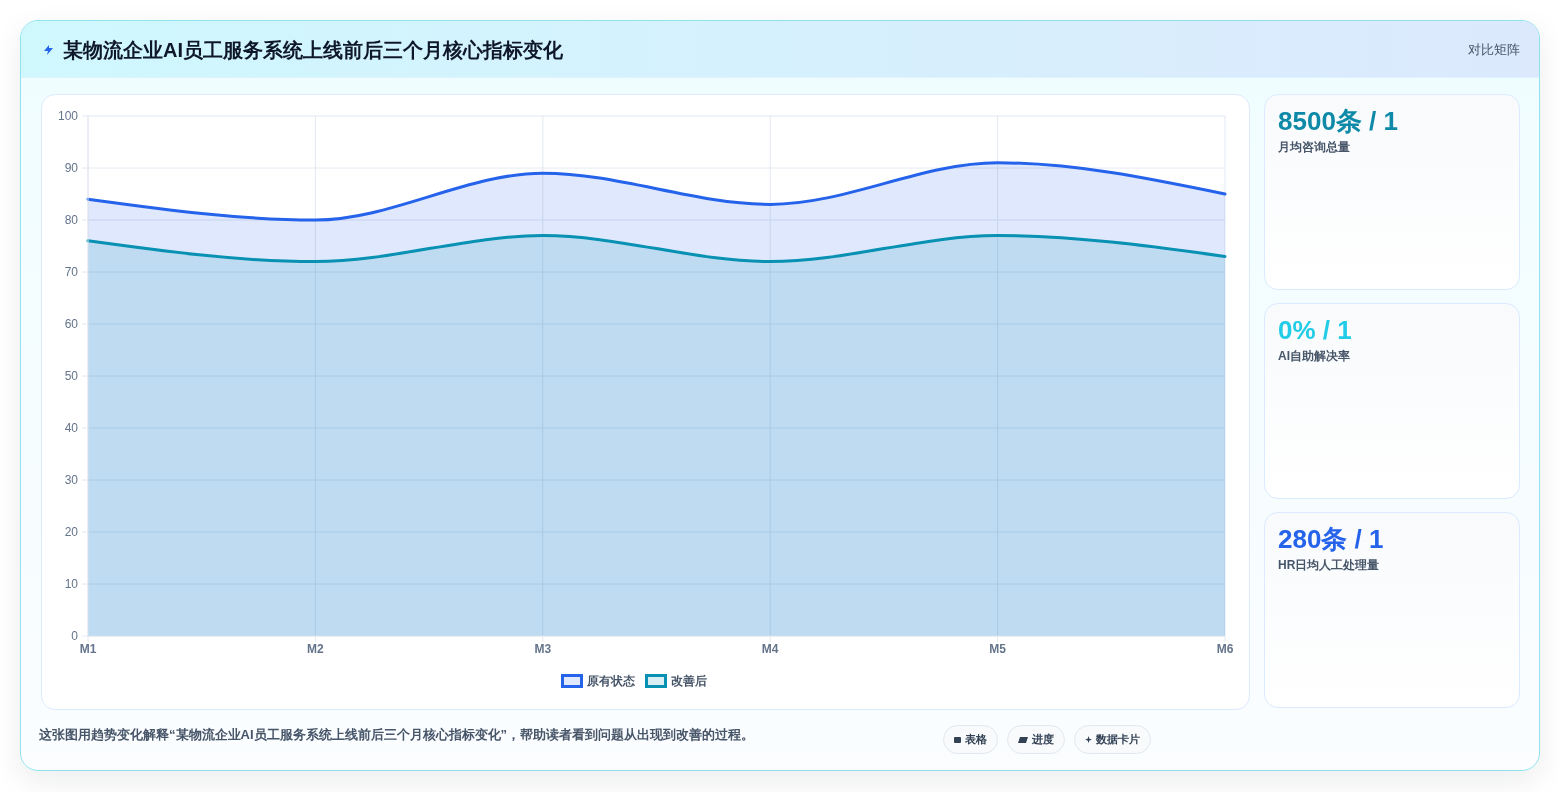  What do you see at coordinates (998, 648) in the screenshot?
I see `x-tick-label: M5` at bounding box center [998, 648].